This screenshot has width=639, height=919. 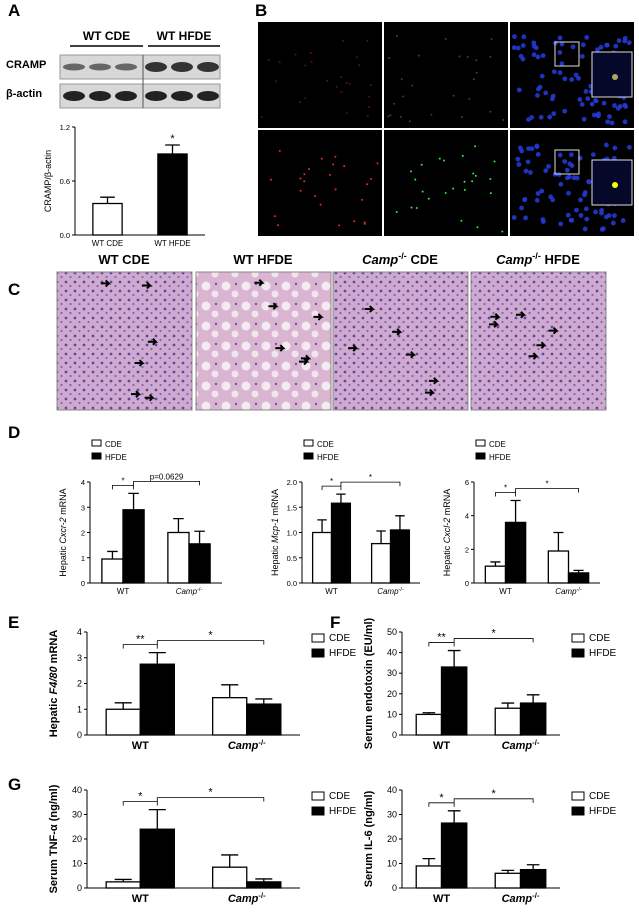 What do you see at coordinates (83, 583) in the screenshot?
I see `y-tick-label: 0` at bounding box center [83, 583].